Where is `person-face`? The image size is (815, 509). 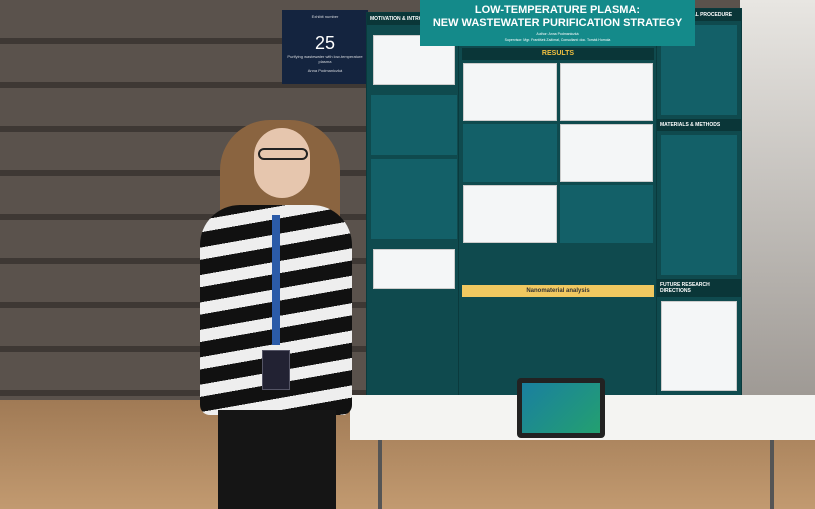 person-face is located at coordinates (282, 163).